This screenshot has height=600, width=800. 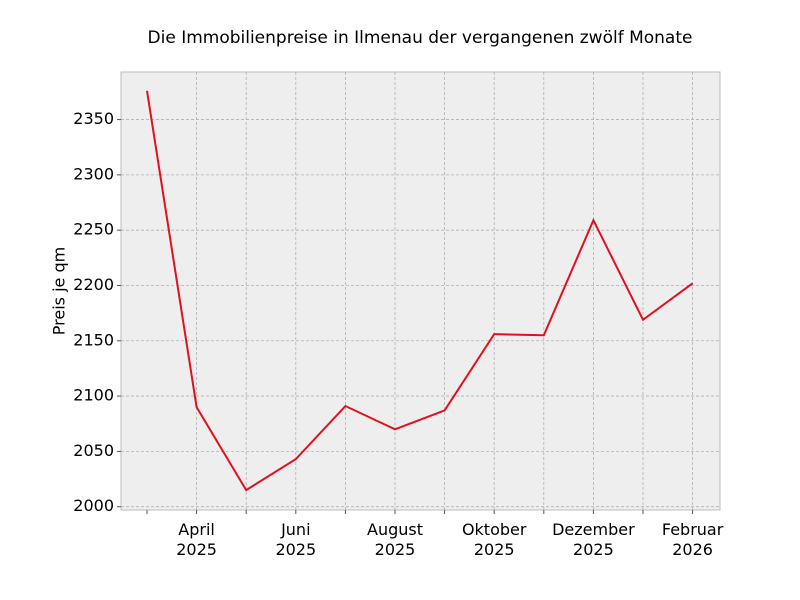 What do you see at coordinates (59, 291) in the screenshot?
I see `y-axis-label: Preis je qm` at bounding box center [59, 291].